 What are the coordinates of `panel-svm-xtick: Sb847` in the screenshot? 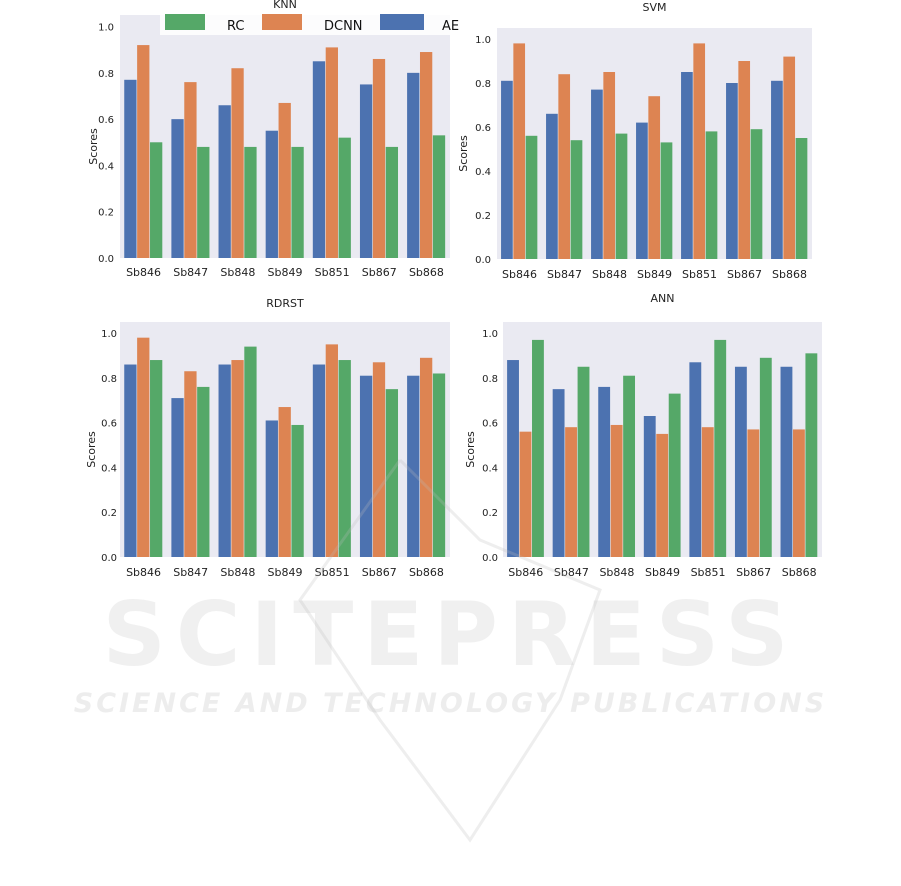 It's located at (564, 274).